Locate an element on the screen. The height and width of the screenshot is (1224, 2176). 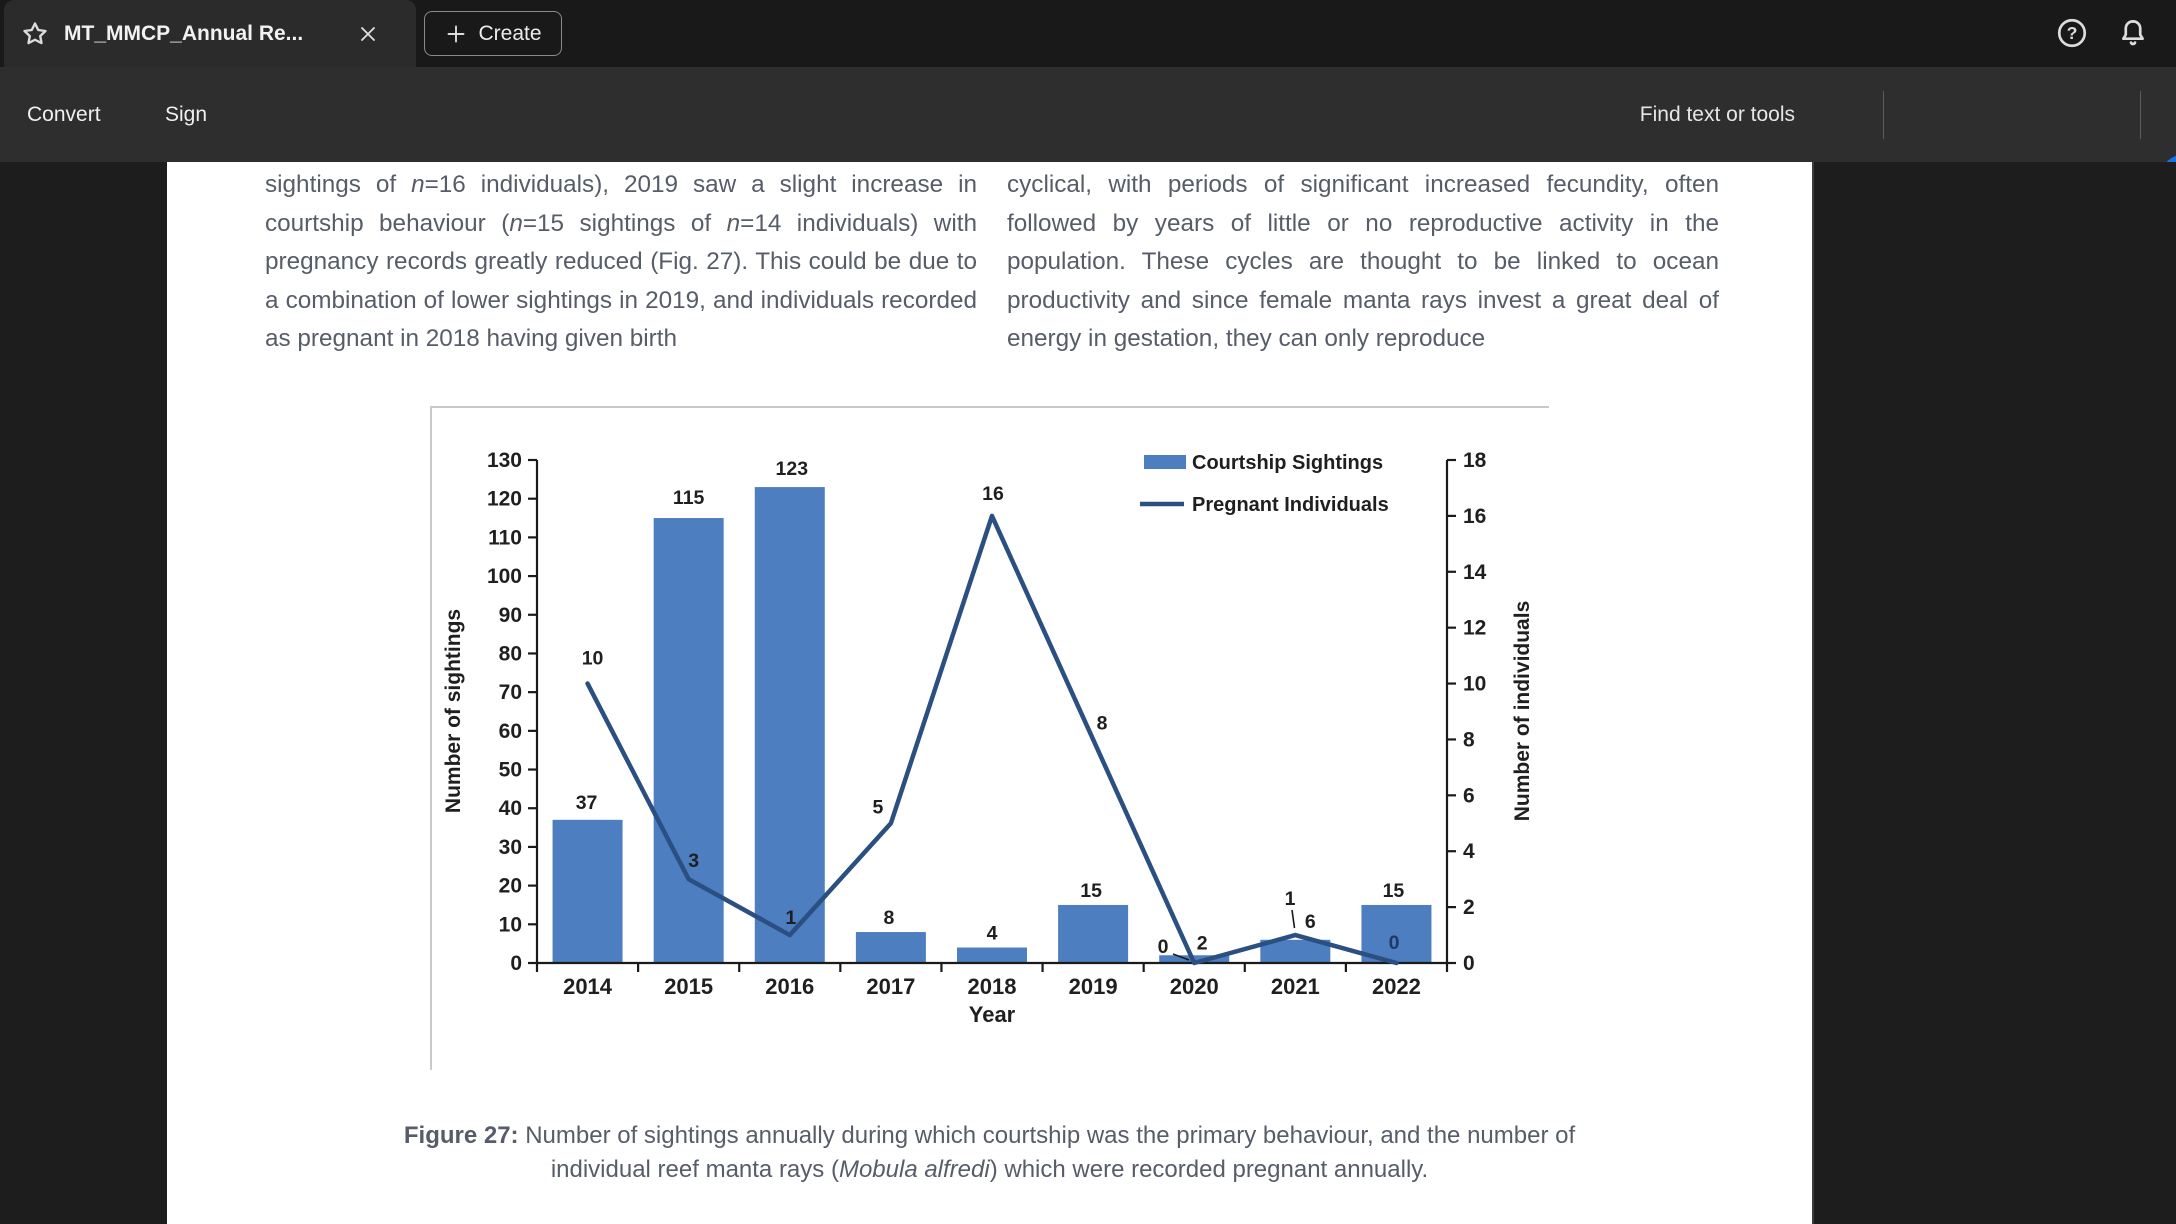
svg-text: 40 is located at coordinates (510, 808).